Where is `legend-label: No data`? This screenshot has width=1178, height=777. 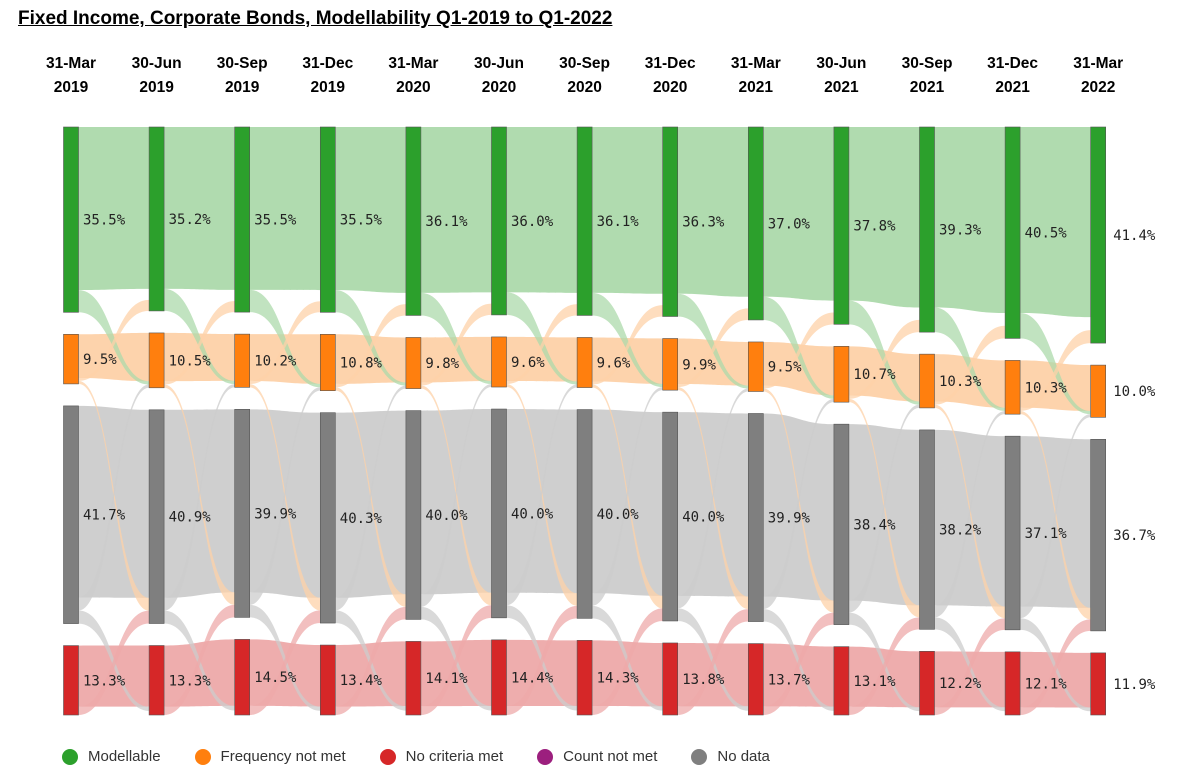 legend-label: No data is located at coordinates (743, 756).